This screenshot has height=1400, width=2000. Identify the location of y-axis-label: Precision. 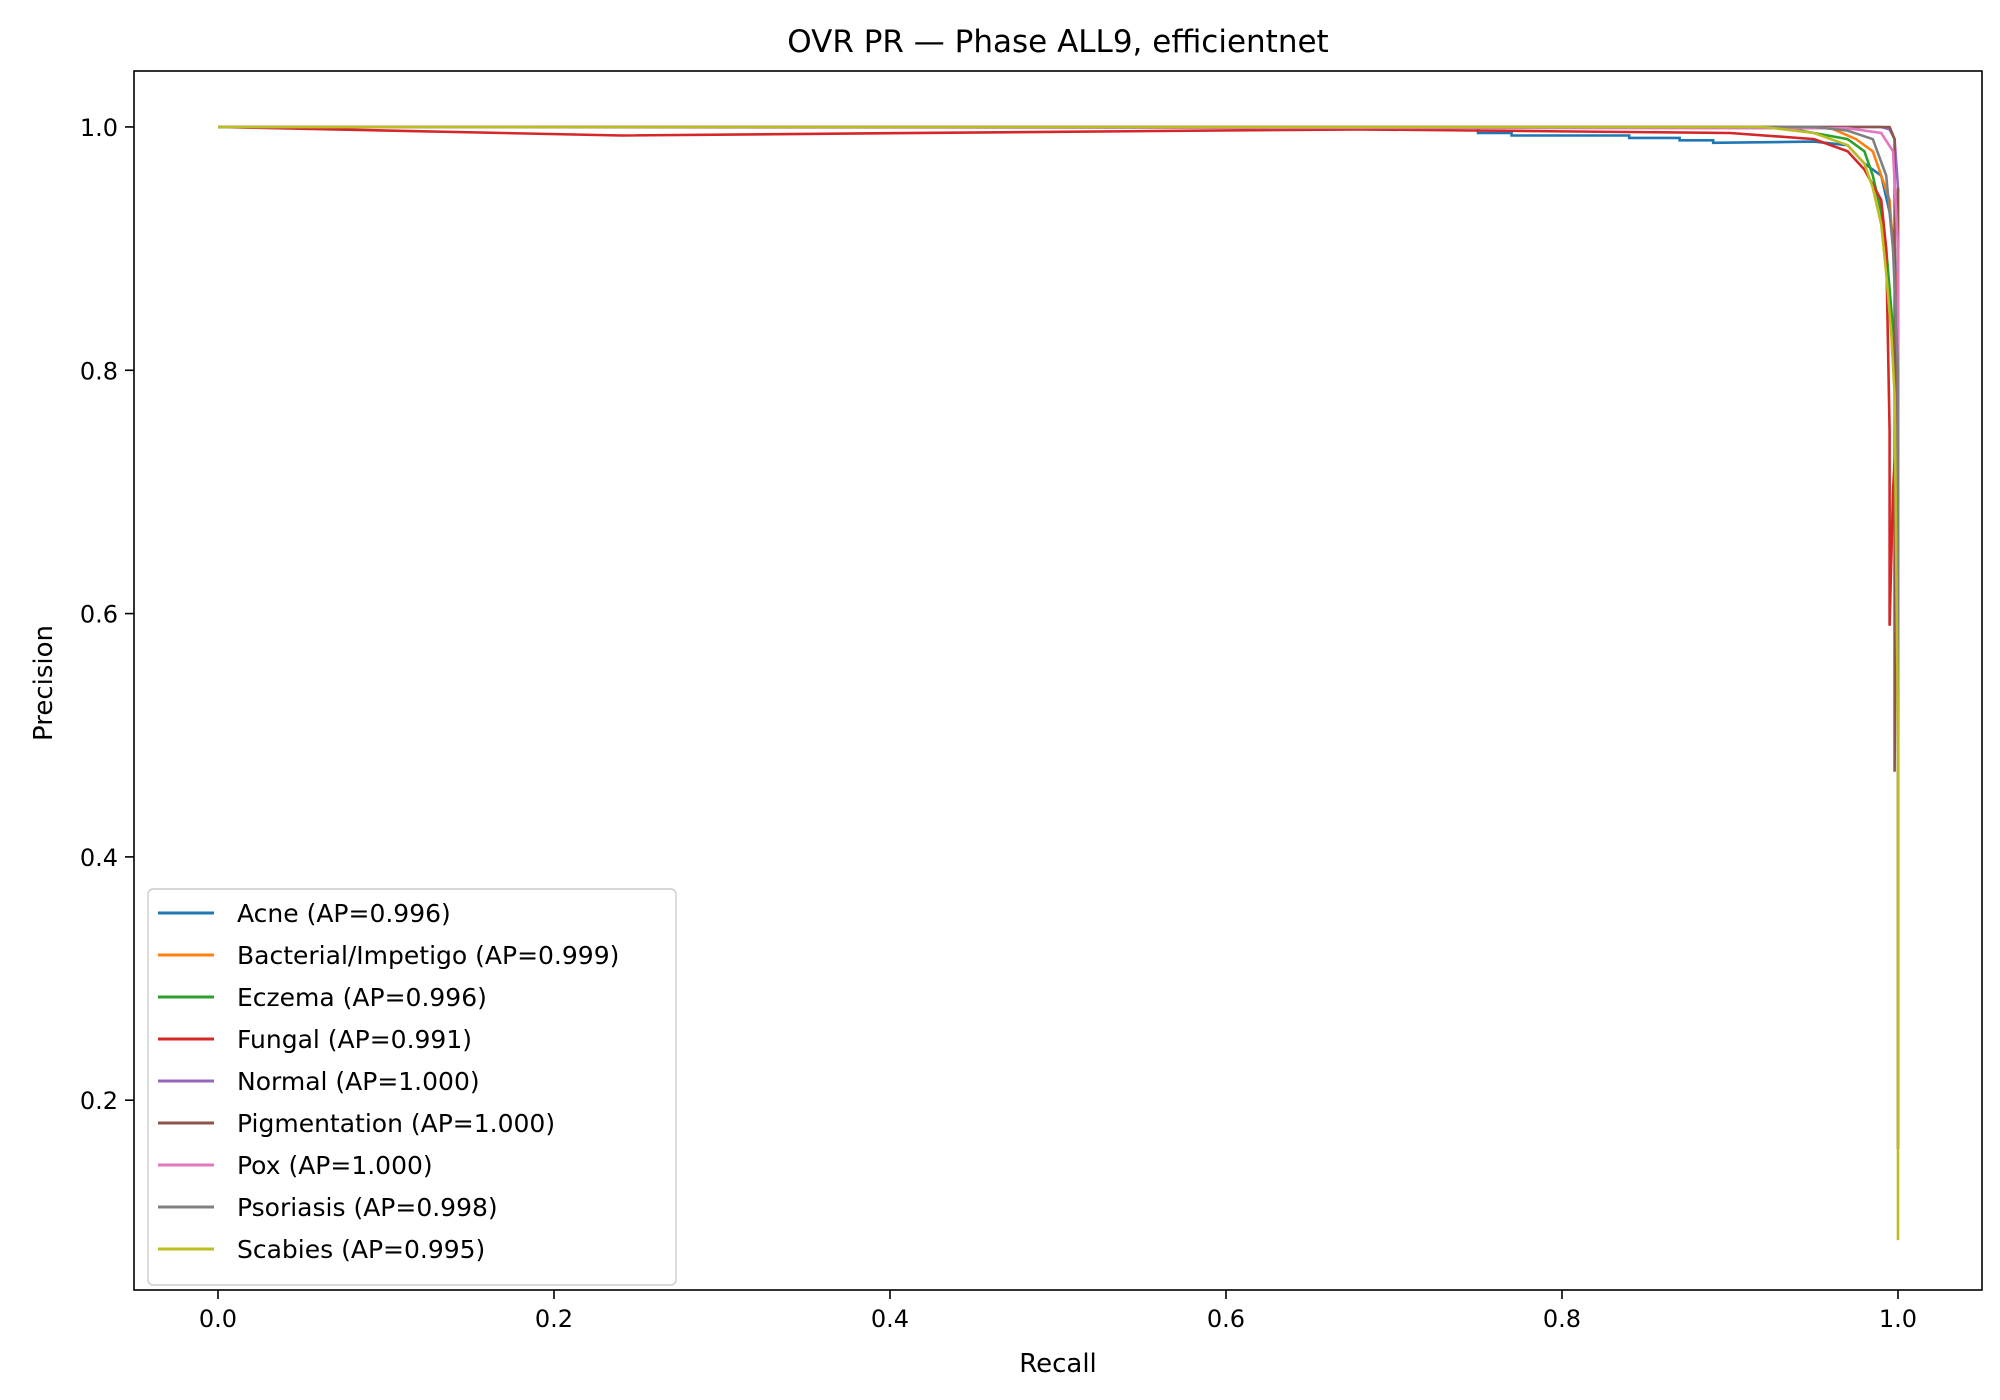
(44, 683).